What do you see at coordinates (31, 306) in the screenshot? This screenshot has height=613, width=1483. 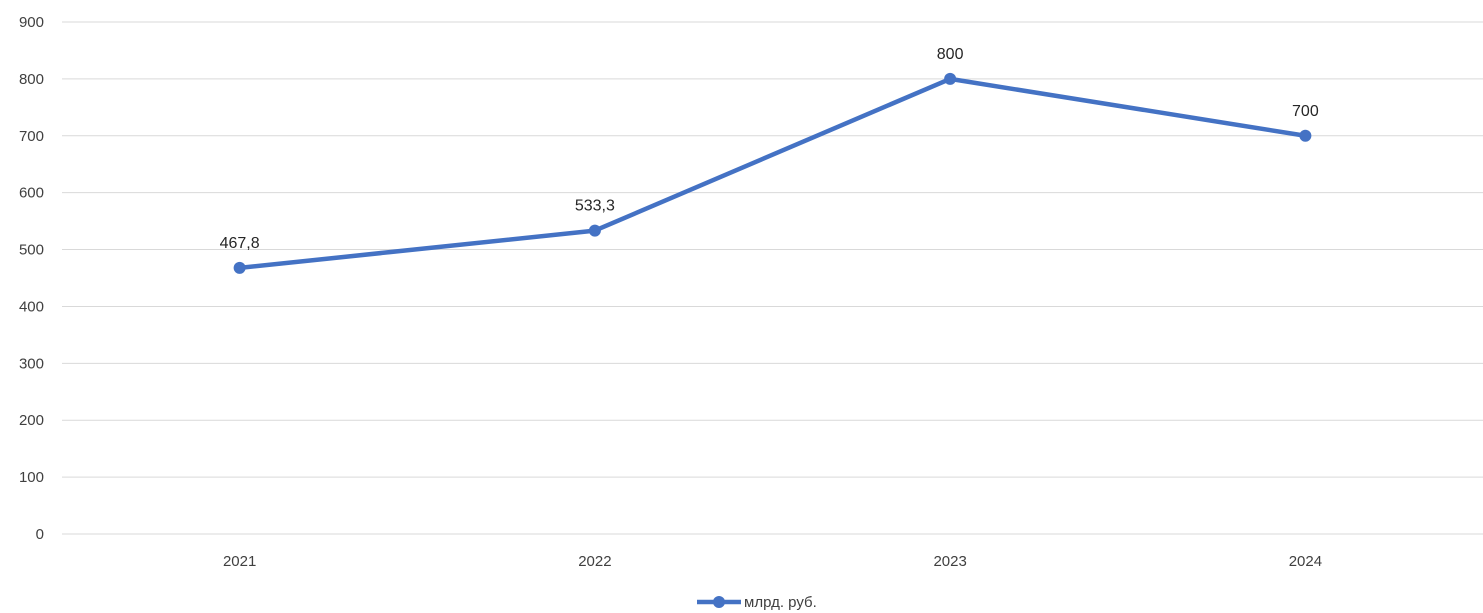 I see `y-tick-label: 400` at bounding box center [31, 306].